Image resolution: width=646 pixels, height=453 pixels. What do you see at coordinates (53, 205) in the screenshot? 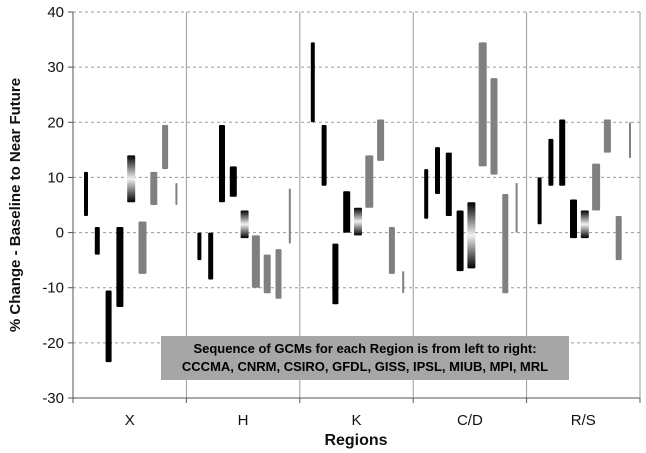
I see `y-tick-labels: -30 -20 -10 0 10 20 30 40` at bounding box center [53, 205].